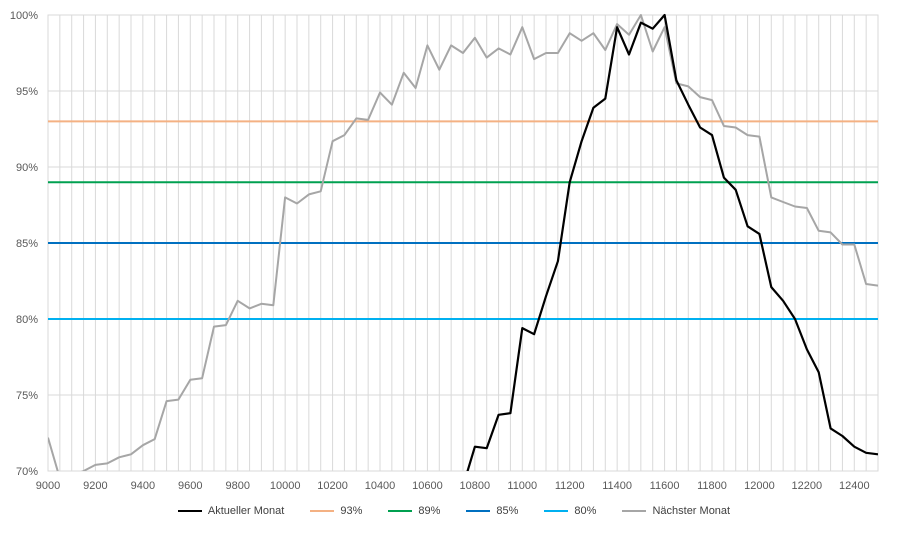 The width and height of the screenshot is (908, 534). Describe the element at coordinates (712, 486) in the screenshot. I see `x-tick-label: 11800` at that location.